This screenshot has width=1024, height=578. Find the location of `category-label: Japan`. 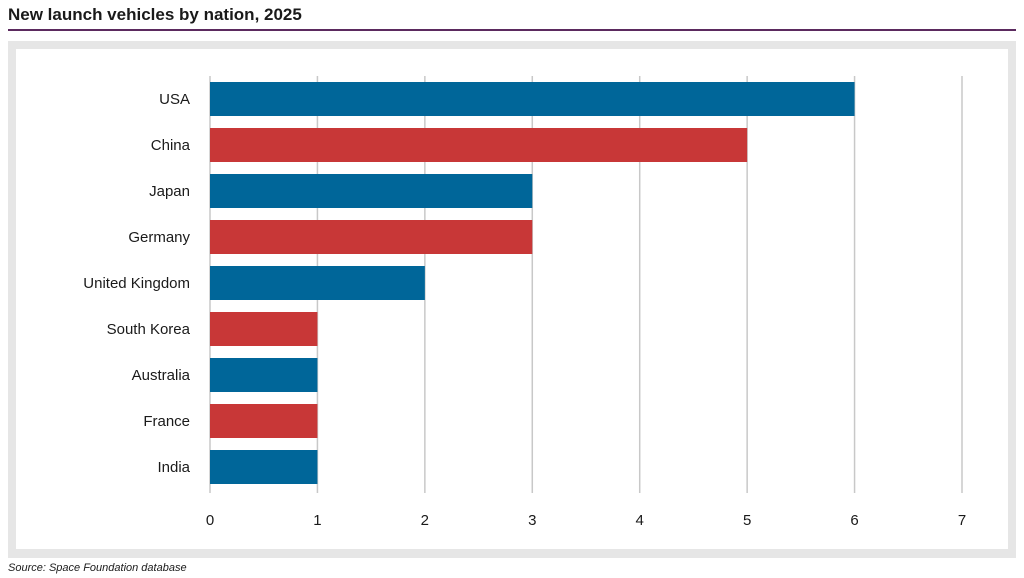

category-label: Japan is located at coordinates (169, 191).